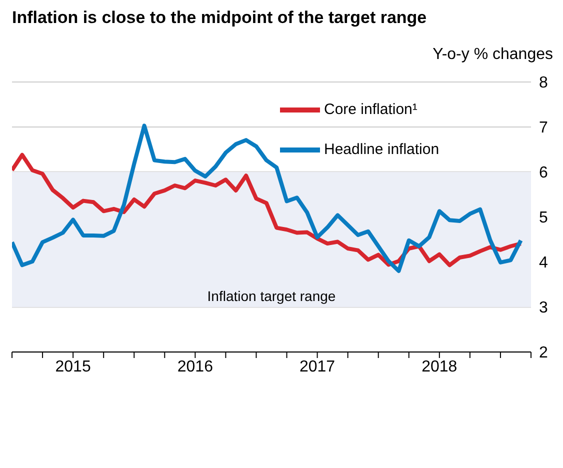  I want to click on x-tick-label: 2018, so click(440, 367).